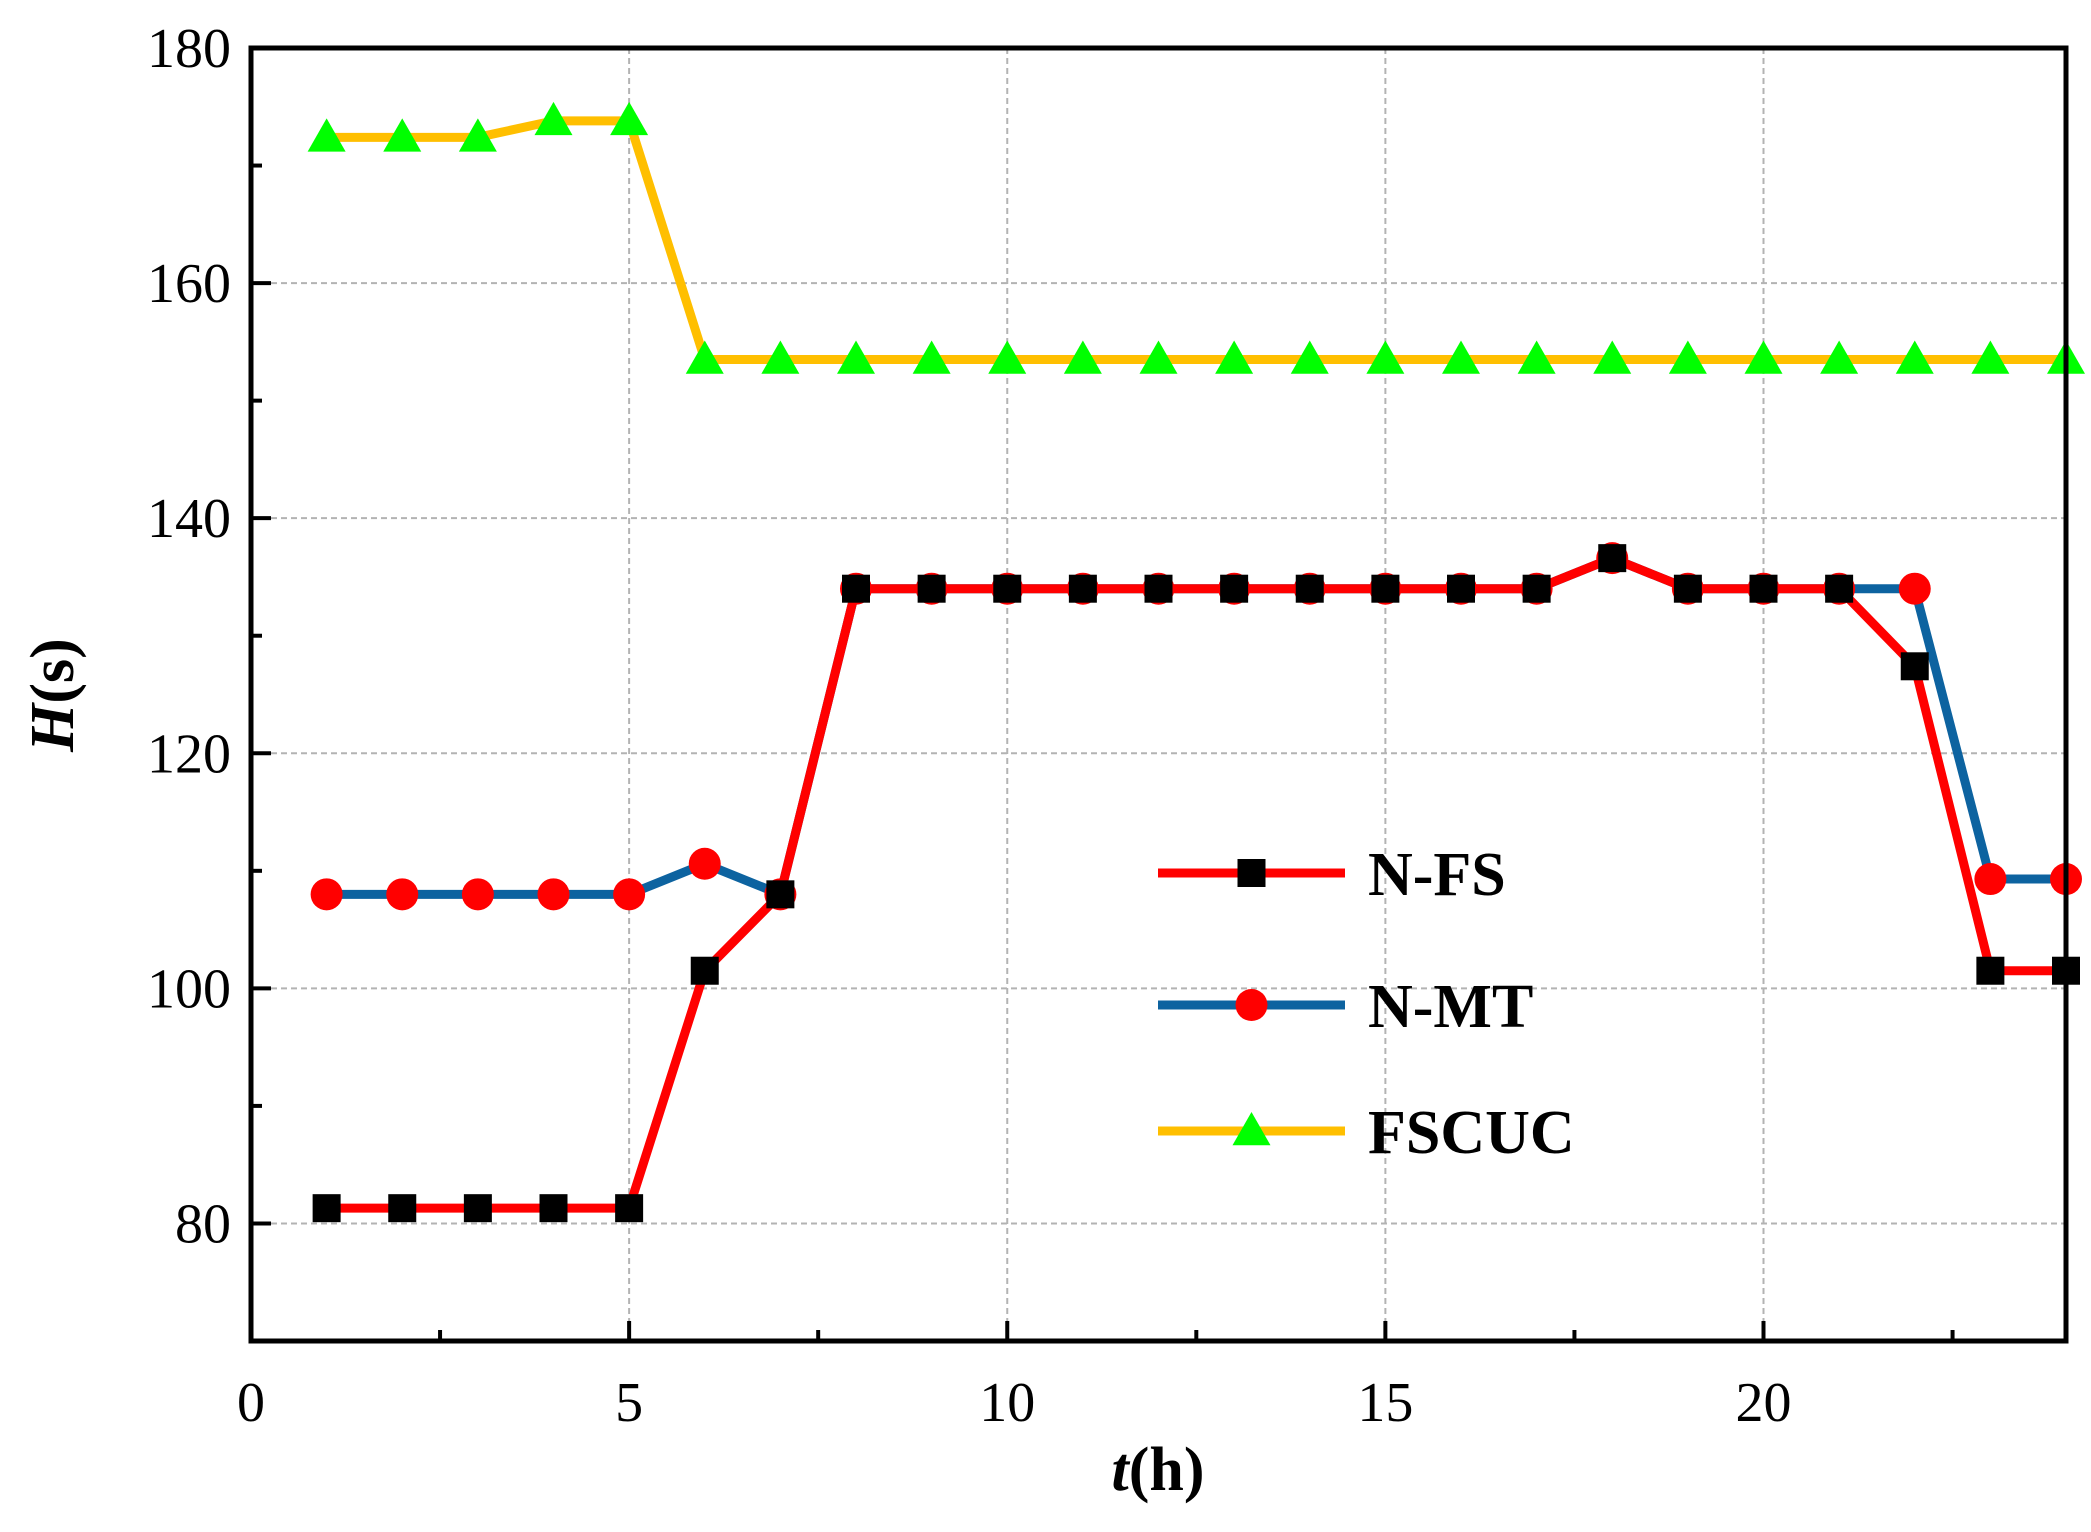 This screenshot has width=2091, height=1532. Describe the element at coordinates (189, 754) in the screenshot. I see `y-tick-label: 120` at that location.